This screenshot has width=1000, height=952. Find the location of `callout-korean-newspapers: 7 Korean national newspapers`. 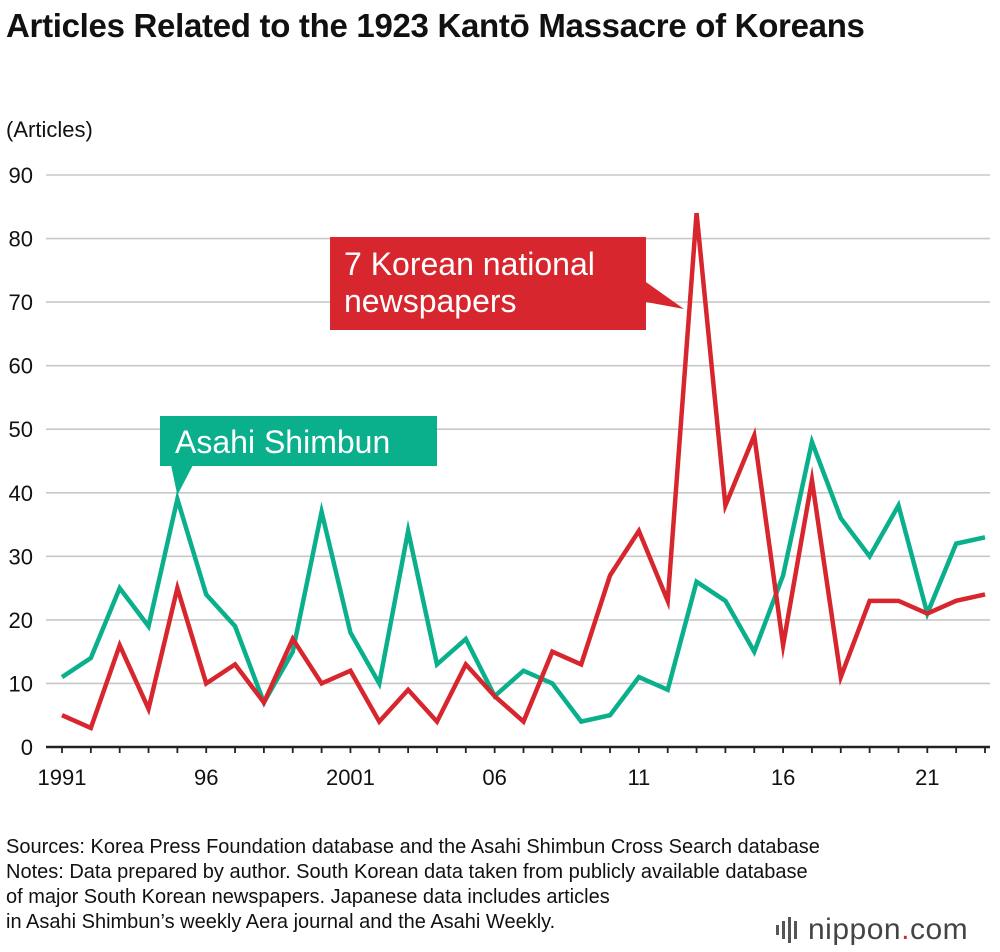

callout-korean-newspapers: 7 Korean national newspapers is located at coordinates (507, 283).